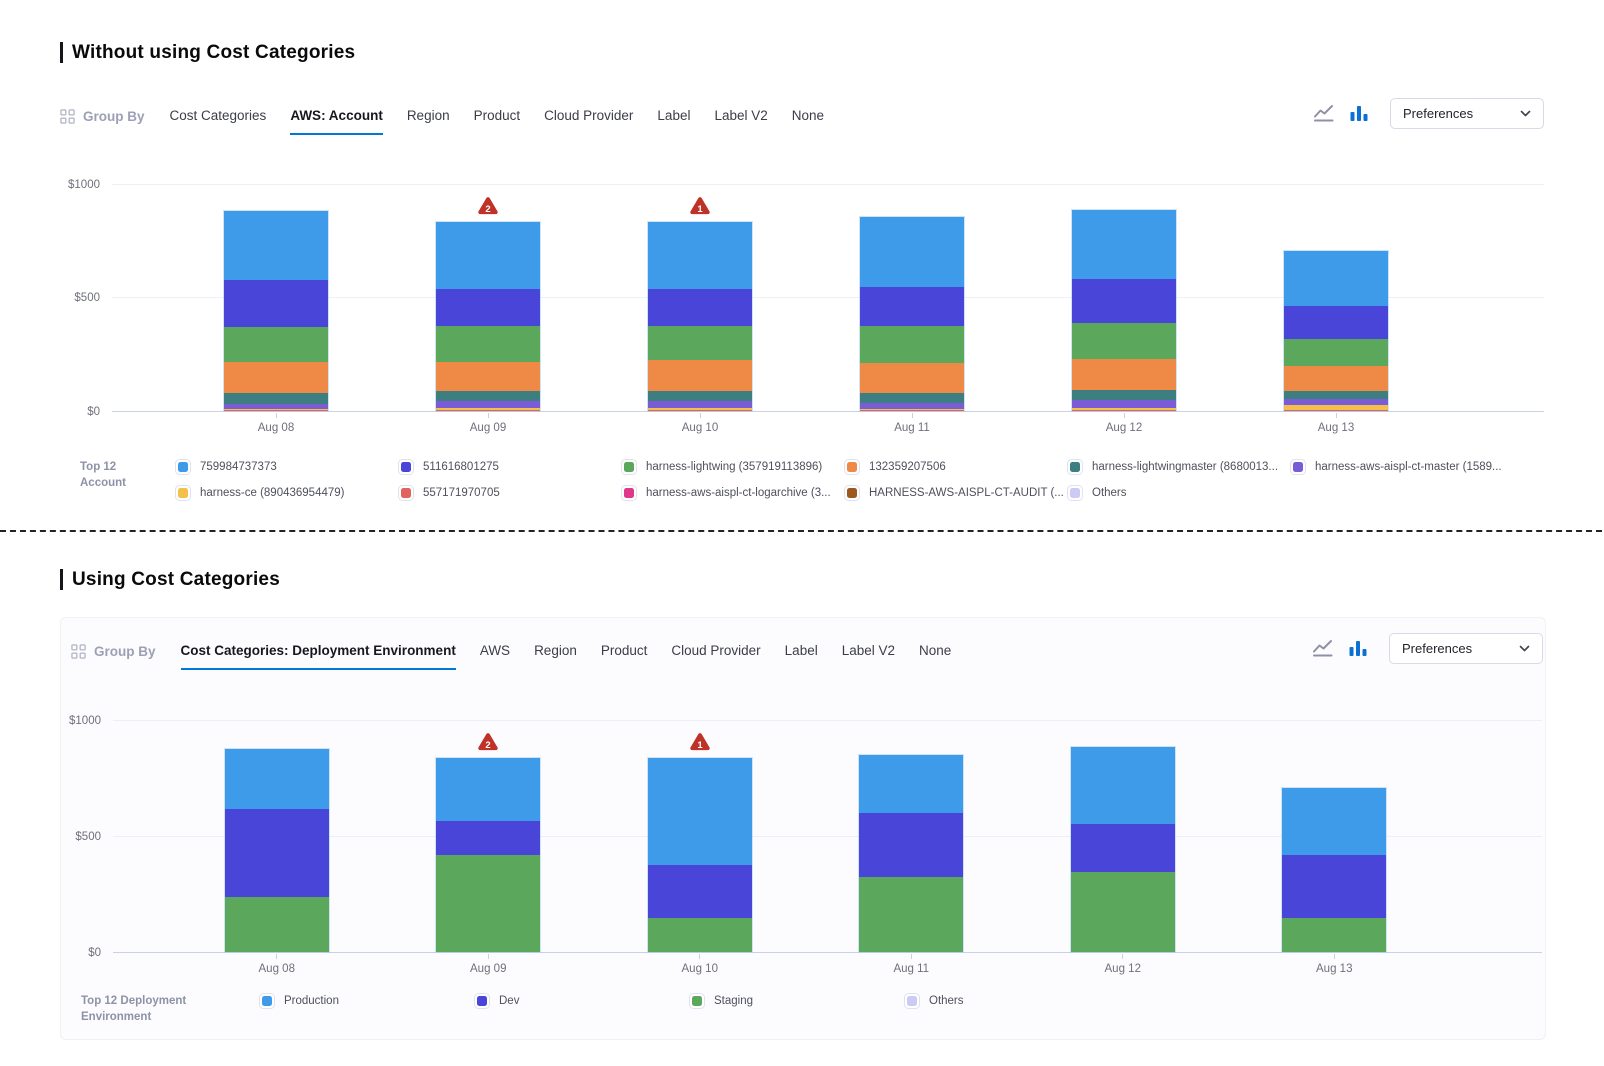 The height and width of the screenshot is (1066, 1604). I want to click on tab-region: Region, so click(428, 121).